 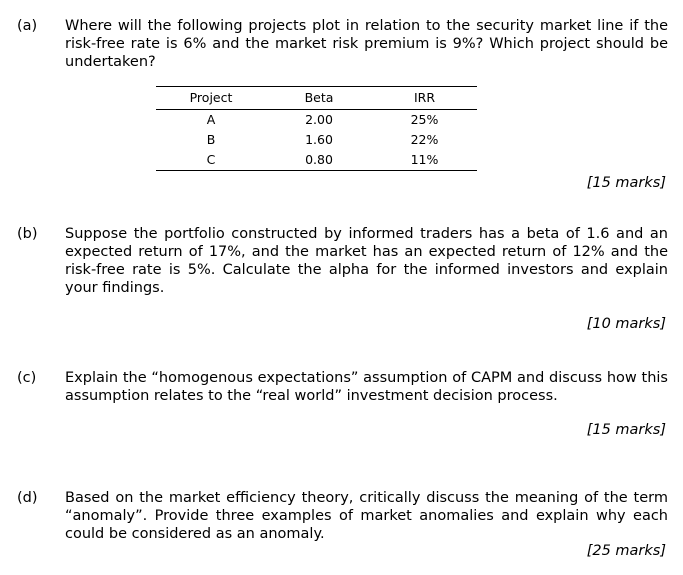 What do you see at coordinates (211, 159) in the screenshot?
I see `table-cell-project: C` at bounding box center [211, 159].